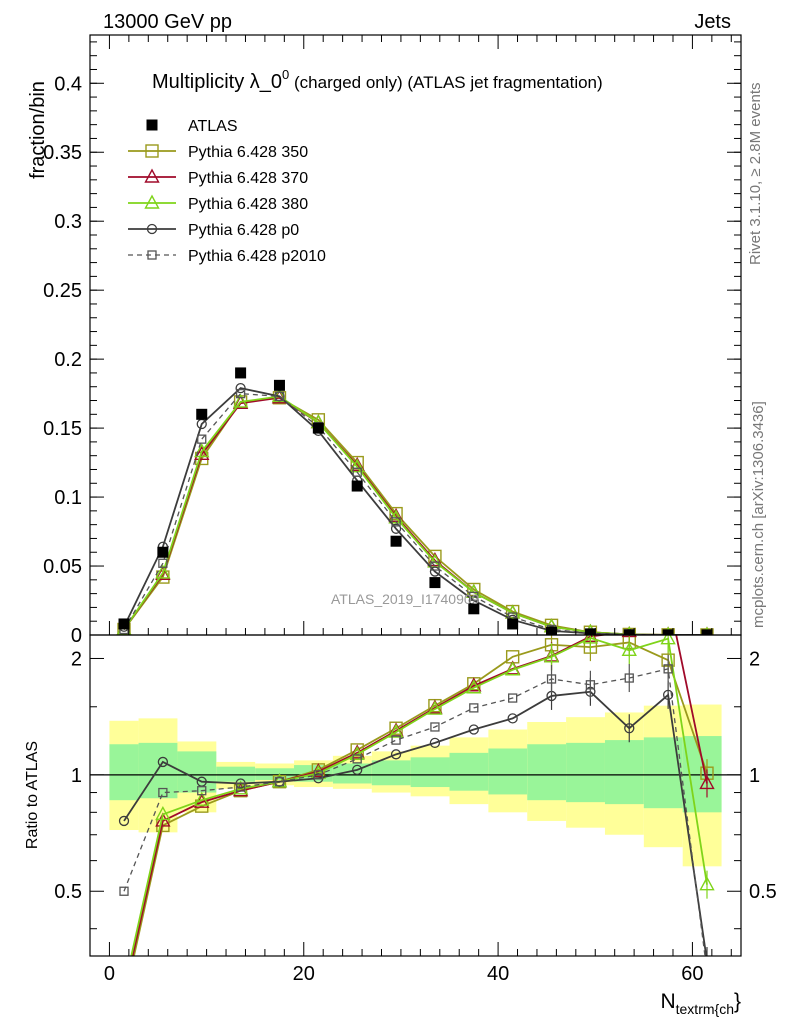  Describe the element at coordinates (62, 153) in the screenshot. I see `y-tick-label: 0.35` at that location.